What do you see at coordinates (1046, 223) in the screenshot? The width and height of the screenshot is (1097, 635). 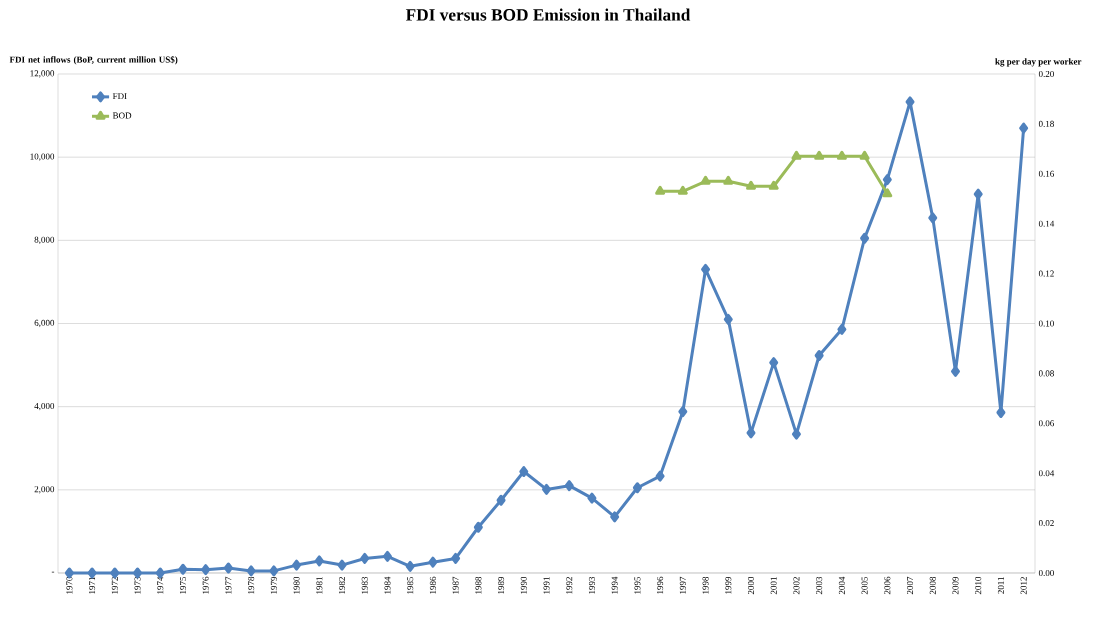 I see `y2-tick-label: 0.14` at bounding box center [1046, 223].